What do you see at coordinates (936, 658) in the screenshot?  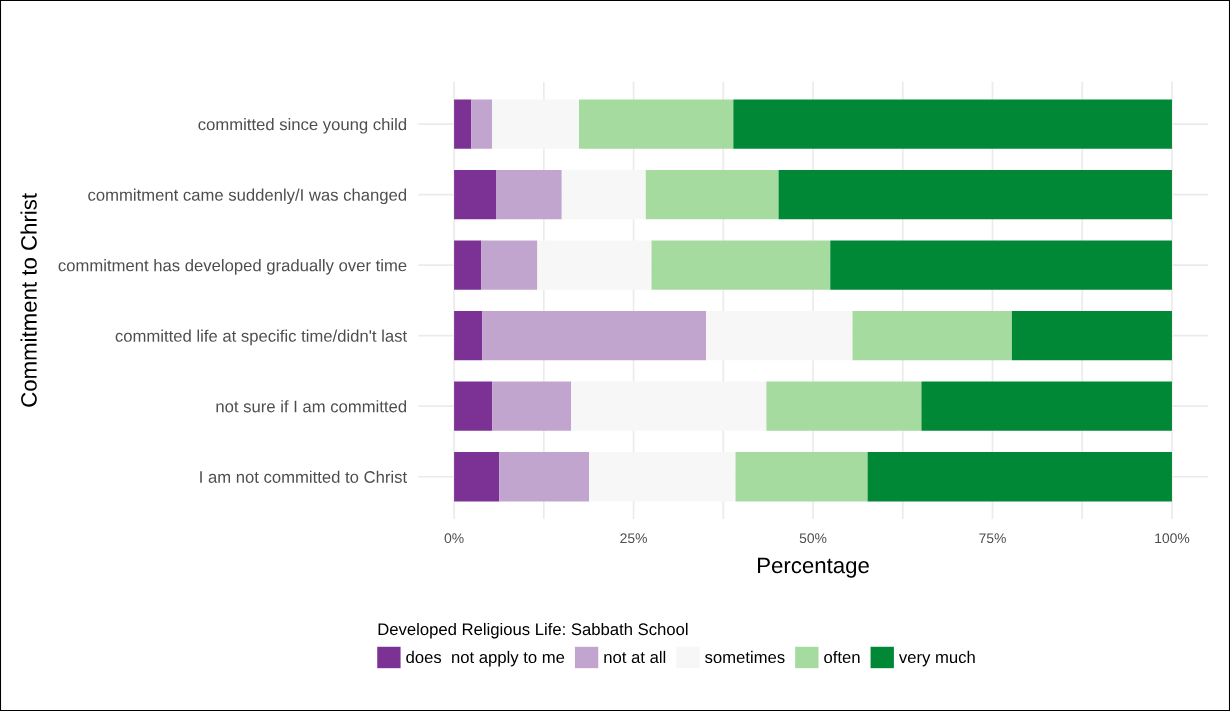 I see `legend-label: very much` at bounding box center [936, 658].